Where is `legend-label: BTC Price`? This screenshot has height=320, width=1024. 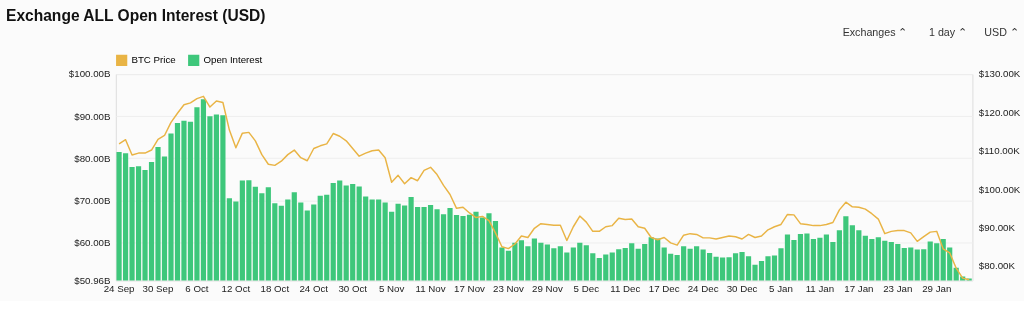
legend-label: BTC Price is located at coordinates (153, 60).